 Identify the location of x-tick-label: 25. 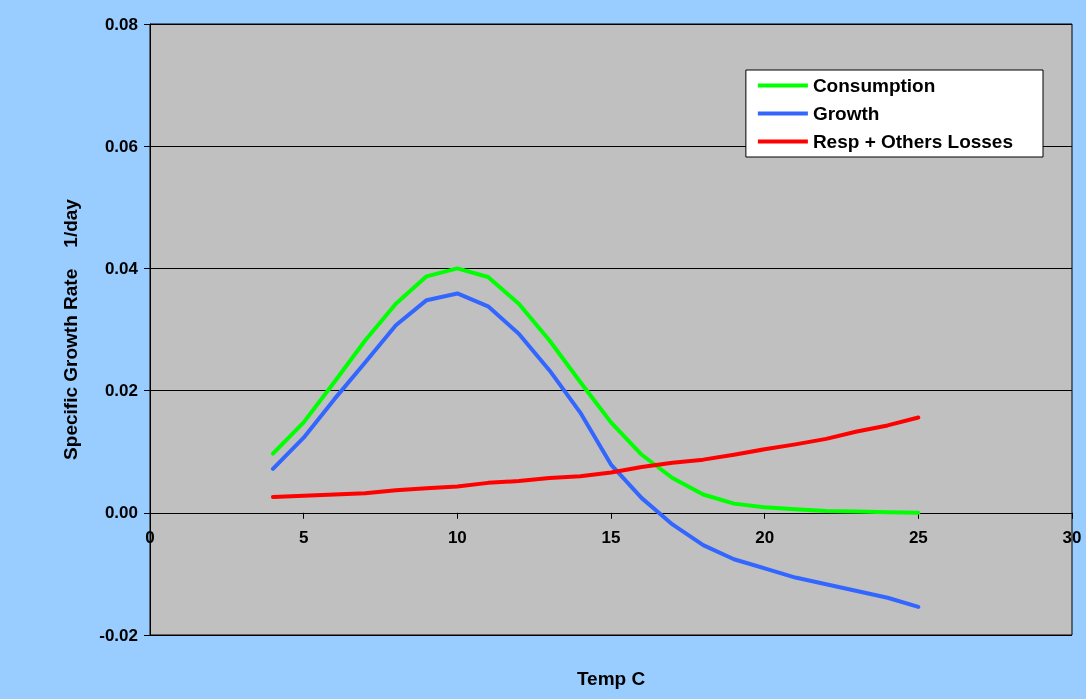
(918, 537).